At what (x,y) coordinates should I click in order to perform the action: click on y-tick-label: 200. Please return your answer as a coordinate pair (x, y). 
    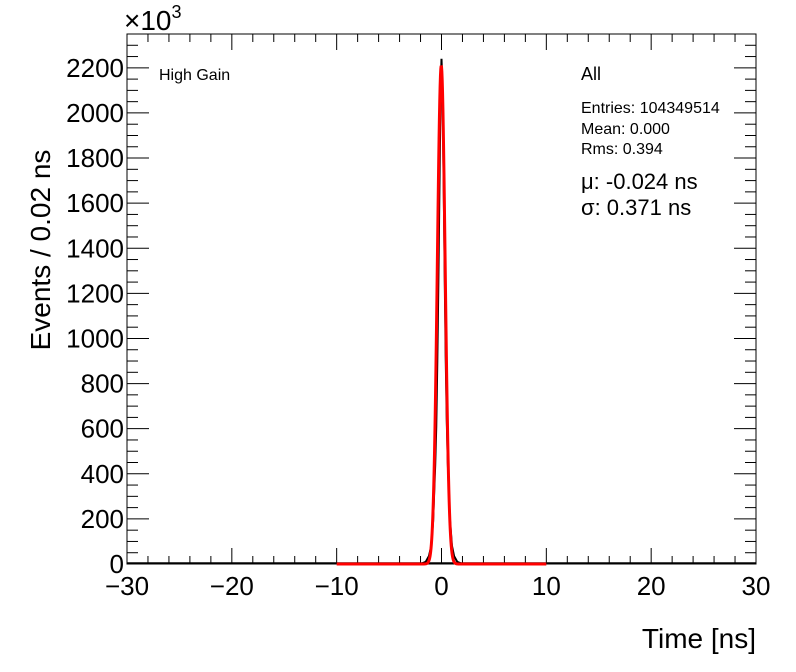
    Looking at the image, I should click on (102, 519).